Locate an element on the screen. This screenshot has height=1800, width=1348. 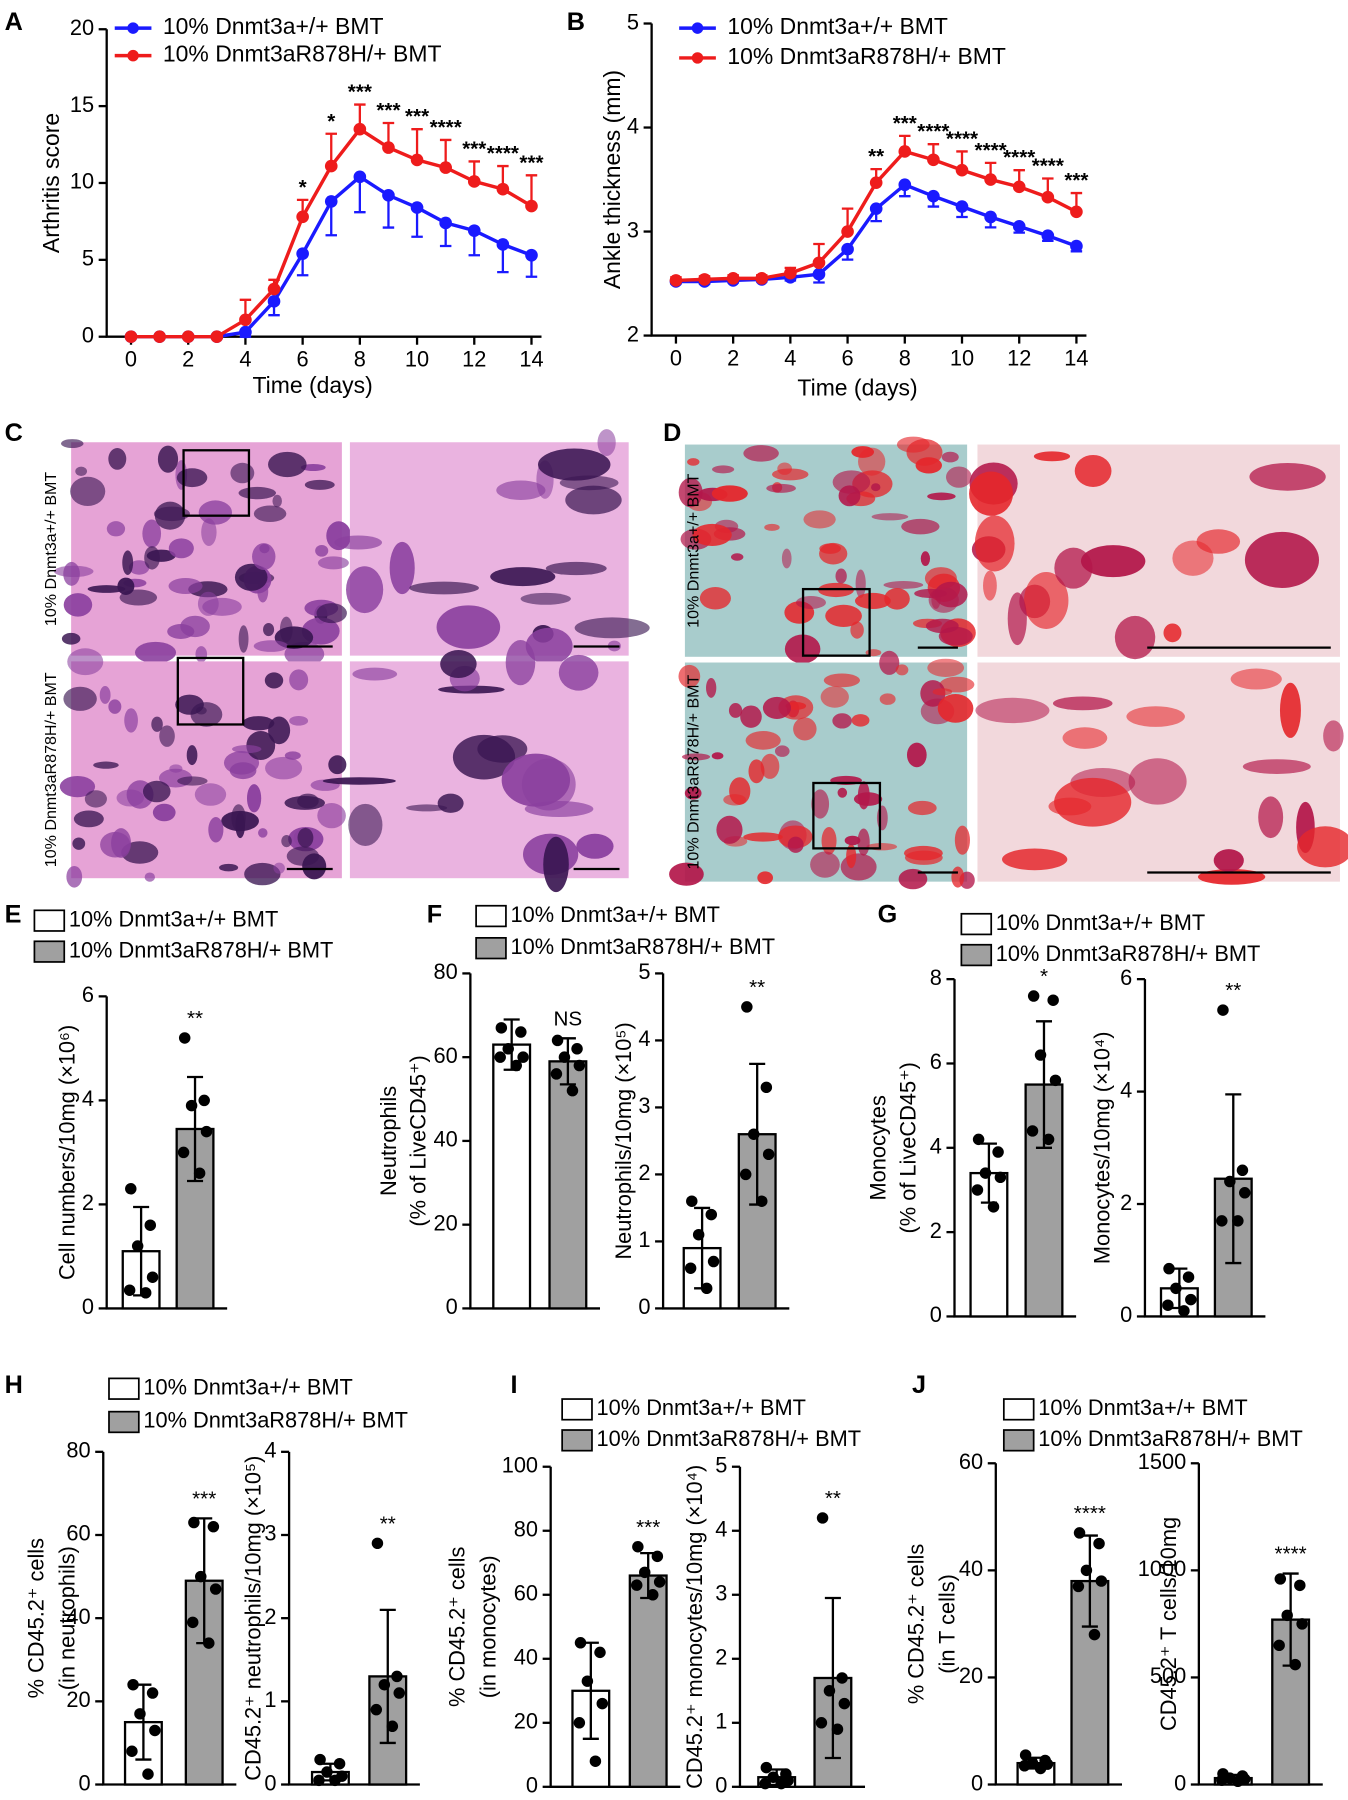
y-axis-label: Ankle thickness (mm) is located at coordinates (612, 179).